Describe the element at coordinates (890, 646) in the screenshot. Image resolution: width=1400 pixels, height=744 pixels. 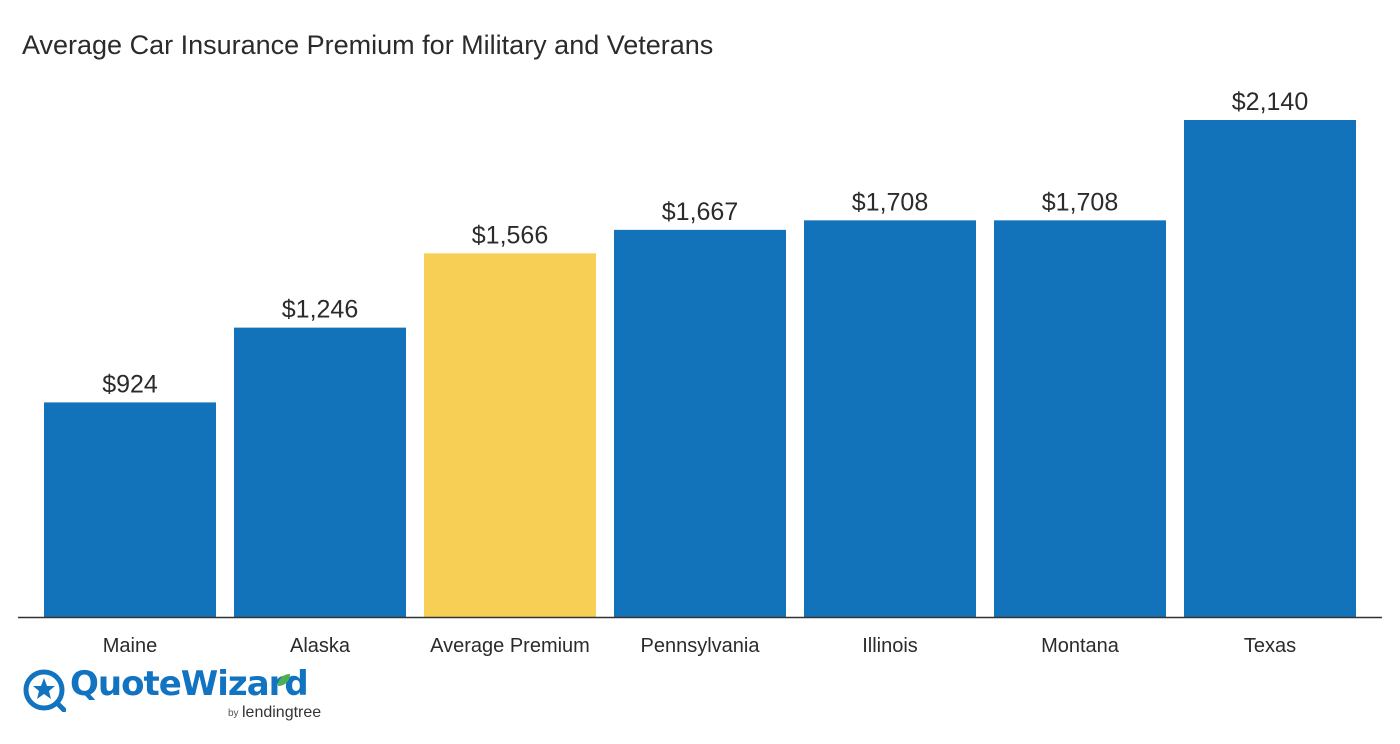
I see `category-label: Illinois` at that location.